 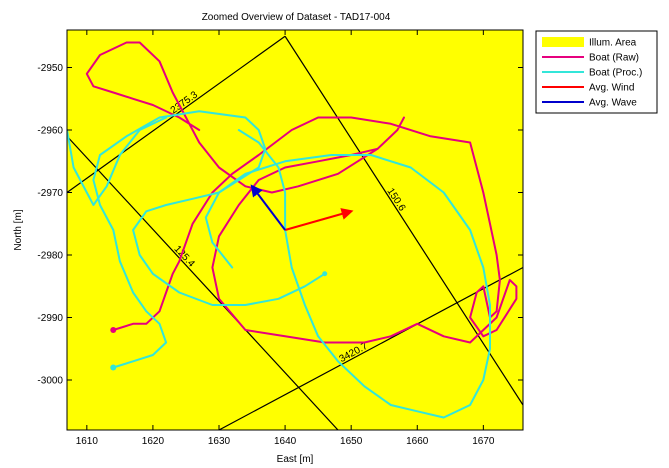 What do you see at coordinates (615, 73) in the screenshot?
I see `legend-label: Boat (Proc.)` at bounding box center [615, 73].